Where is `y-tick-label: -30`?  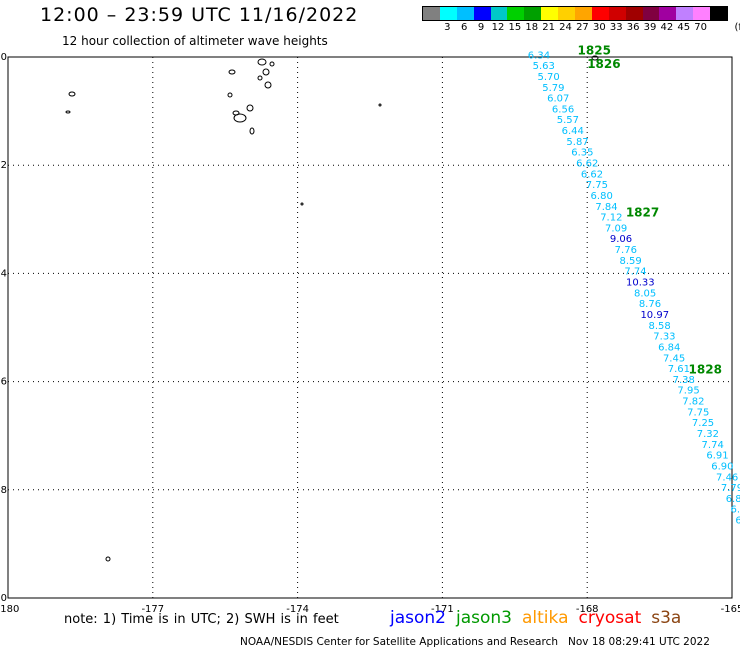
y-tick-label: -30 is located at coordinates (3, 598).